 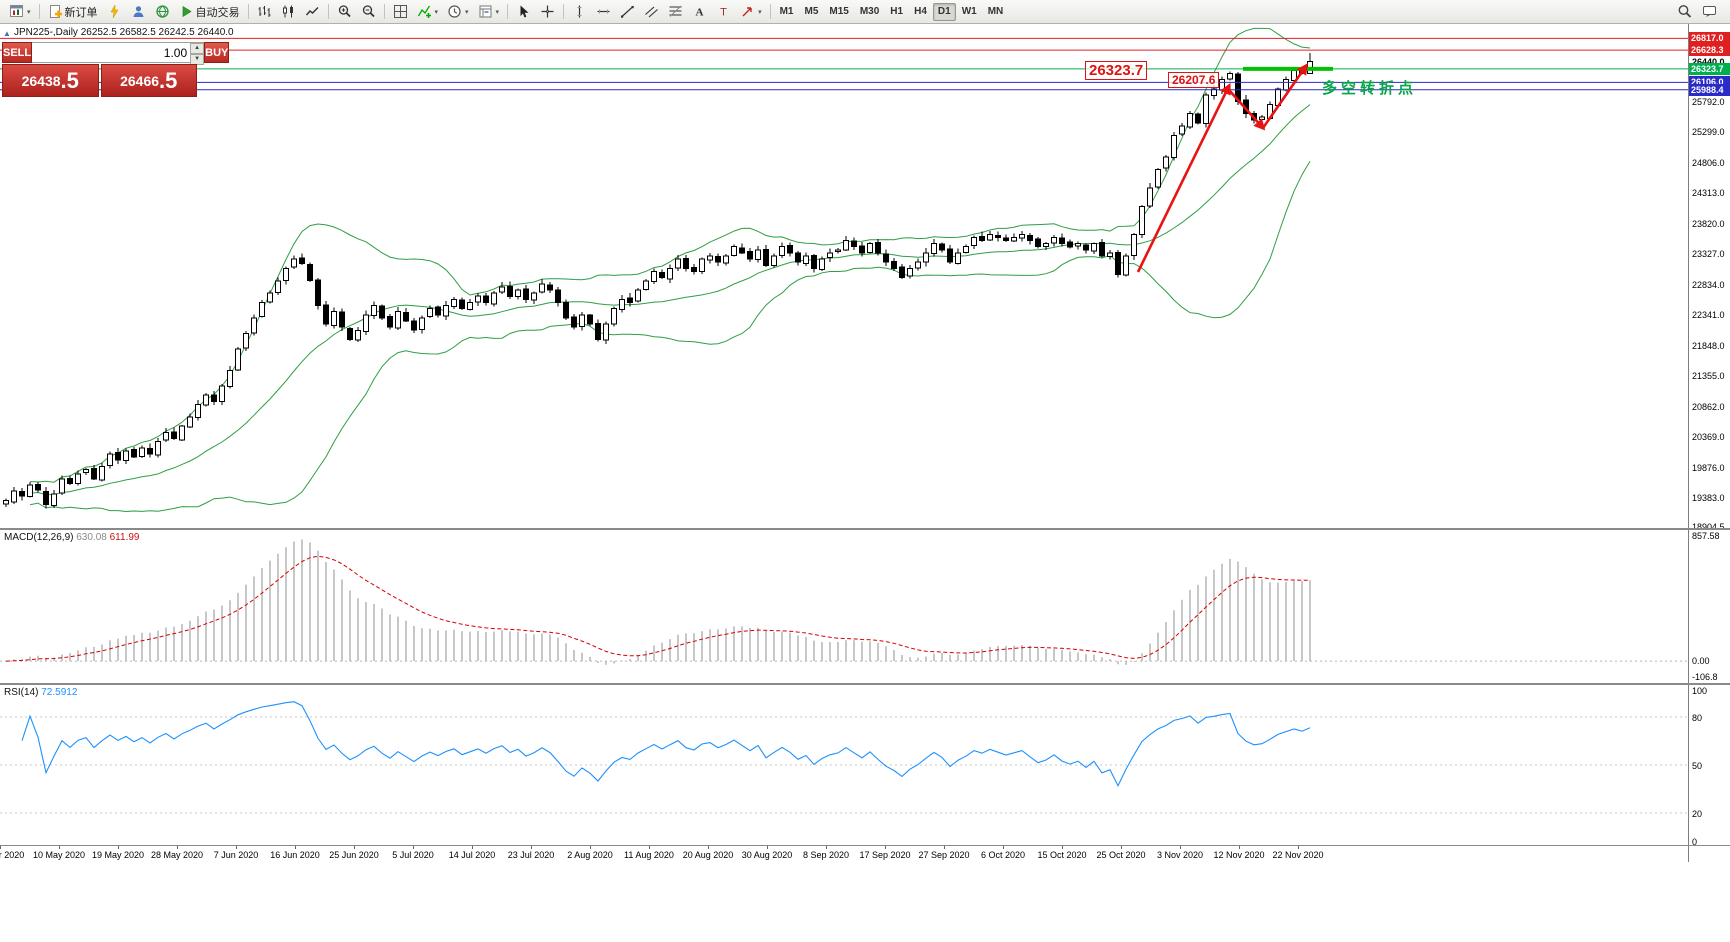 I want to click on cursor-icon, so click(x=524, y=11).